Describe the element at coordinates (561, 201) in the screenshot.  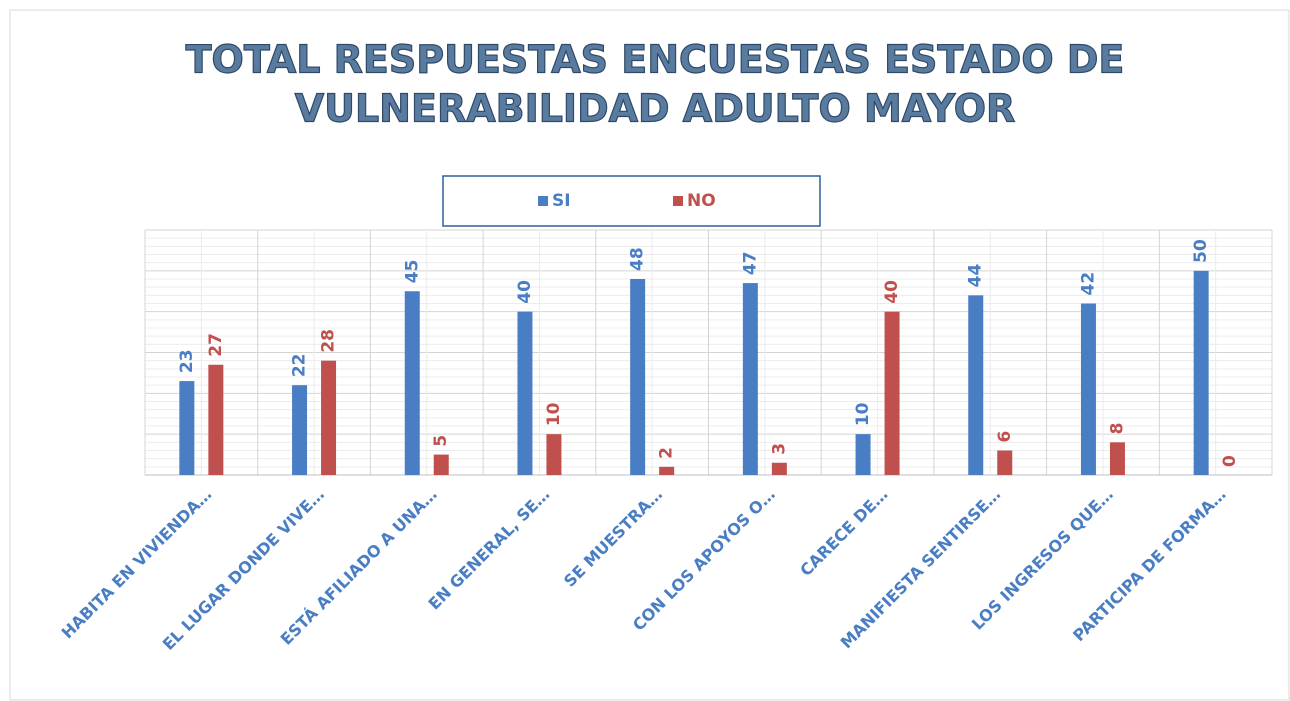
I see `legend-label: SI` at that location.